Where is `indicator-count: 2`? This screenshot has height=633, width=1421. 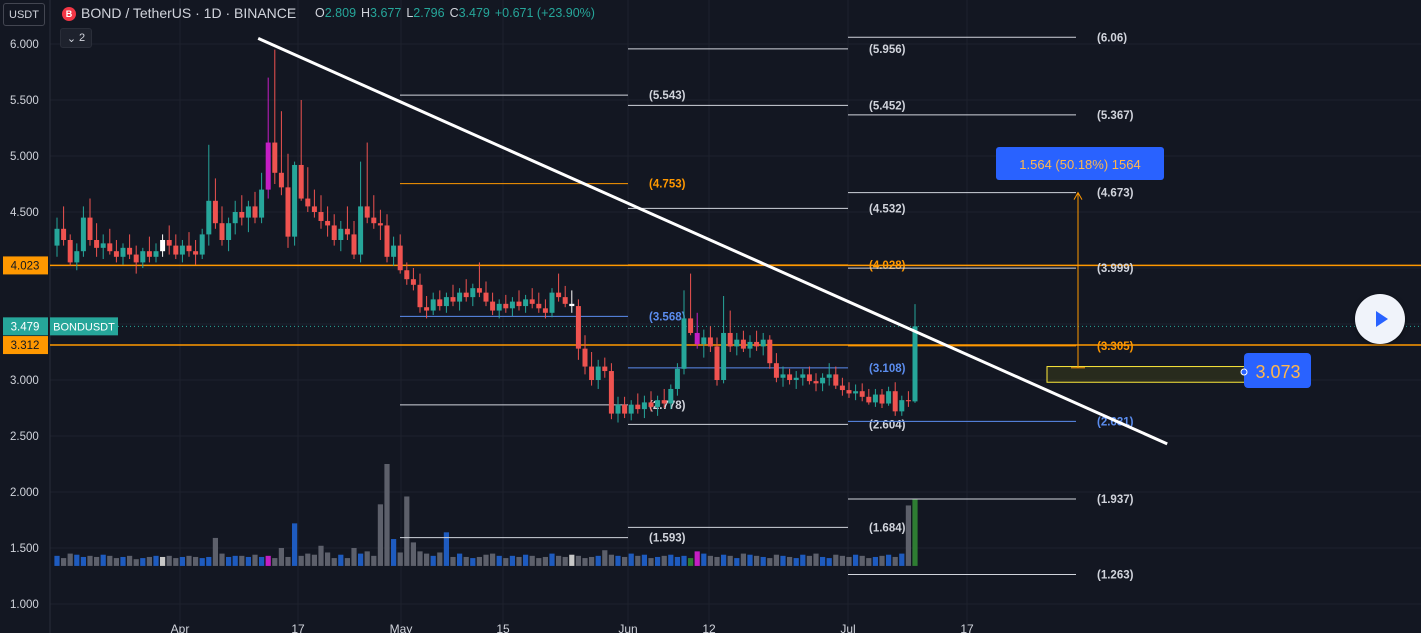
indicator-count: 2 is located at coordinates (82, 38).